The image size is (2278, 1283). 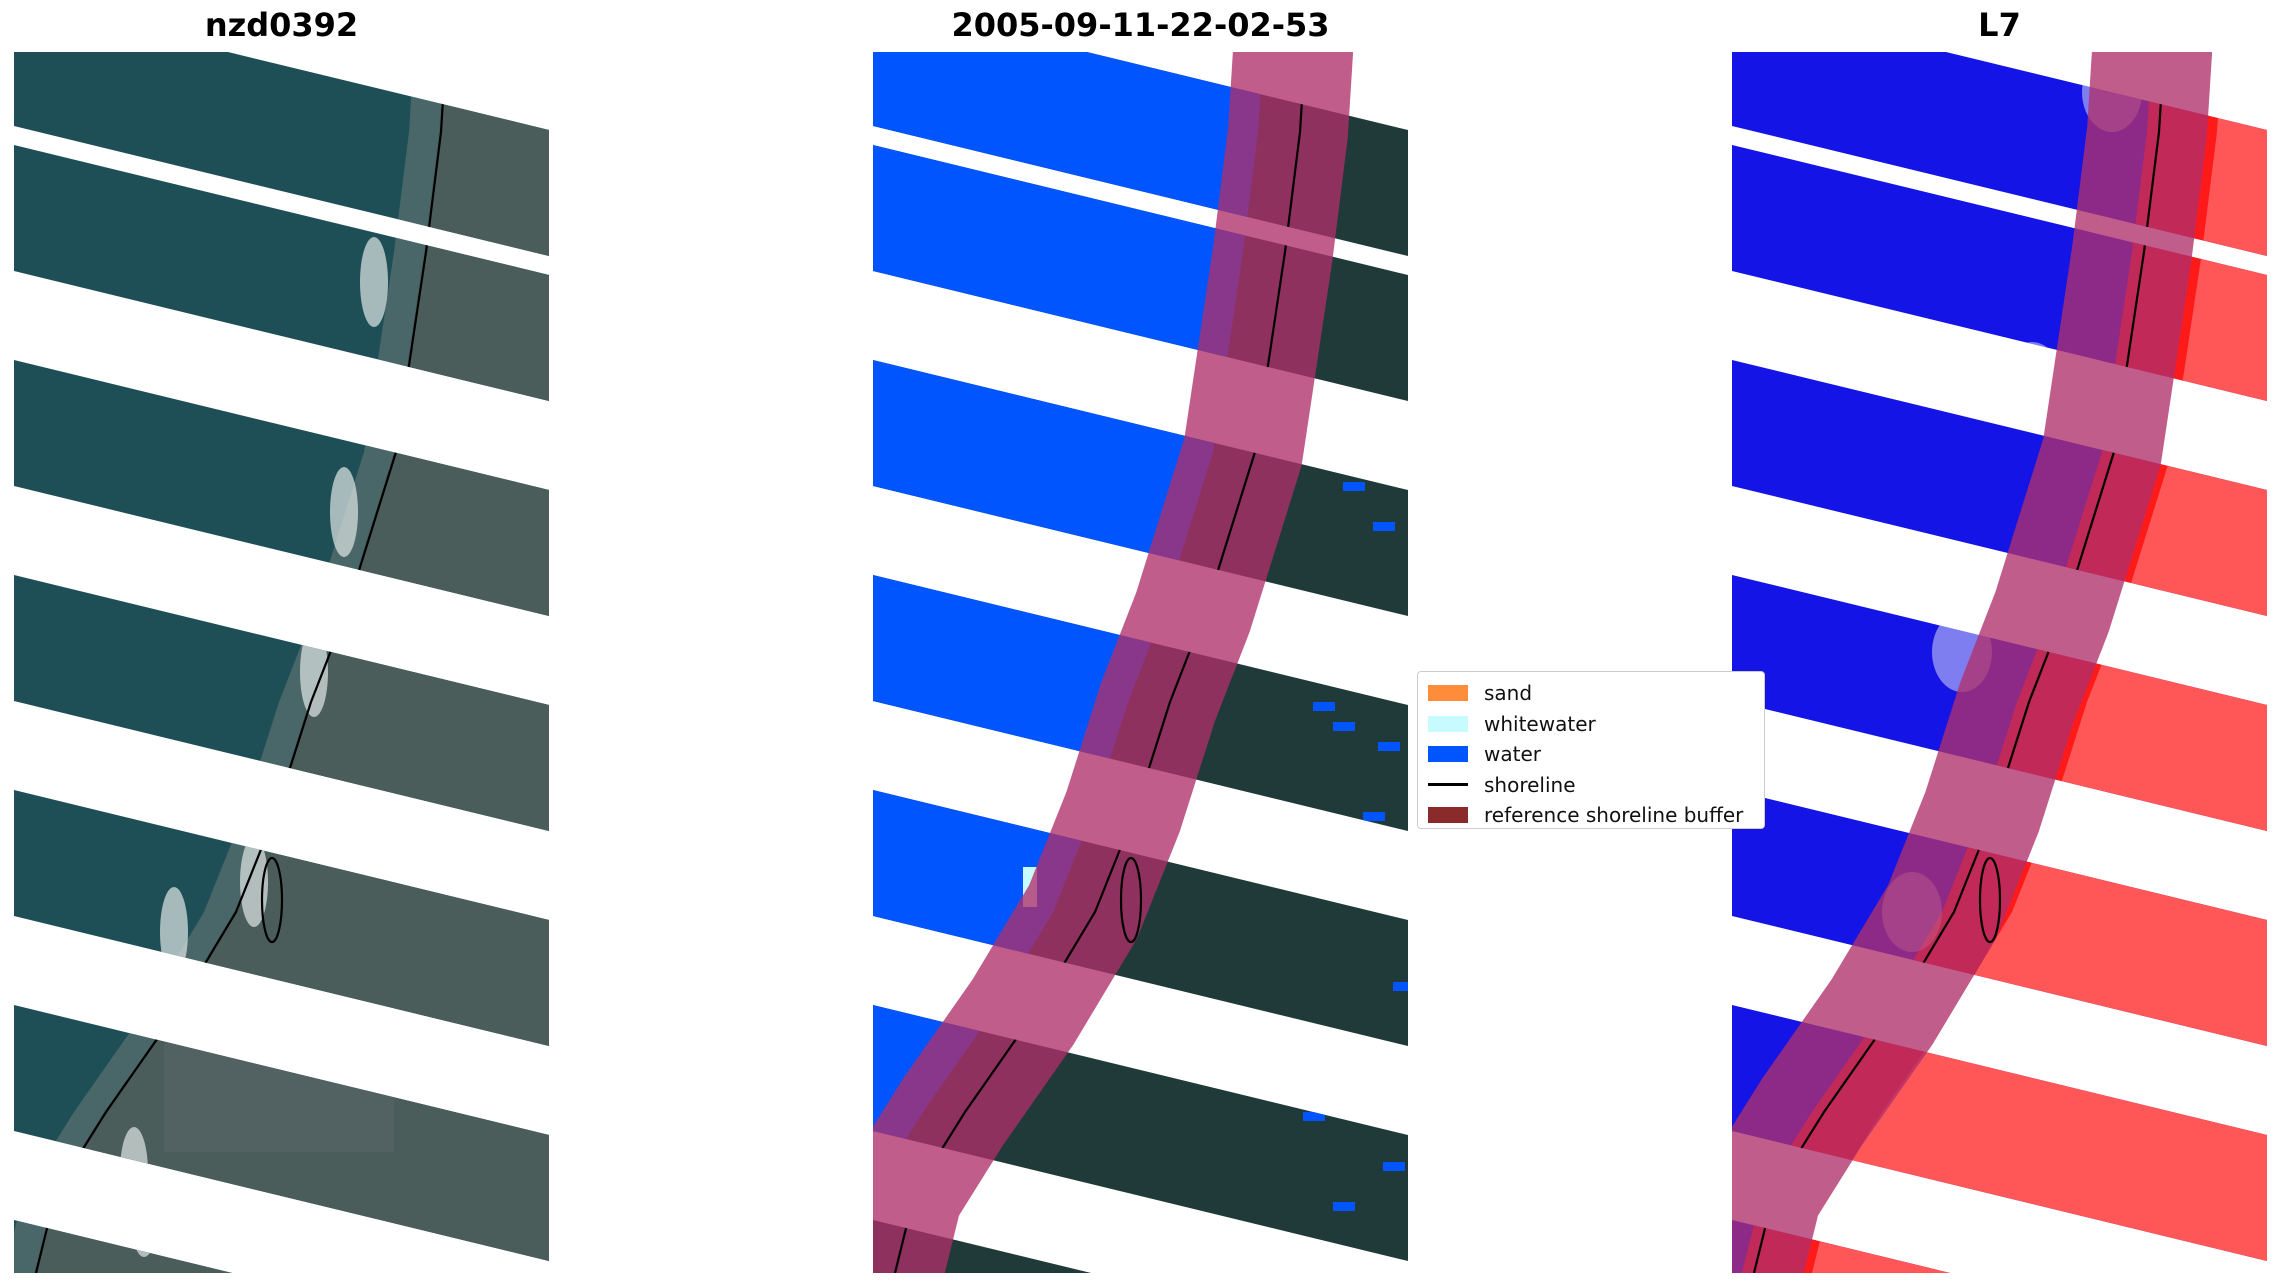 What do you see at coordinates (1596, 693) in the screenshot?
I see `legend-item-sand: sand` at bounding box center [1596, 693].